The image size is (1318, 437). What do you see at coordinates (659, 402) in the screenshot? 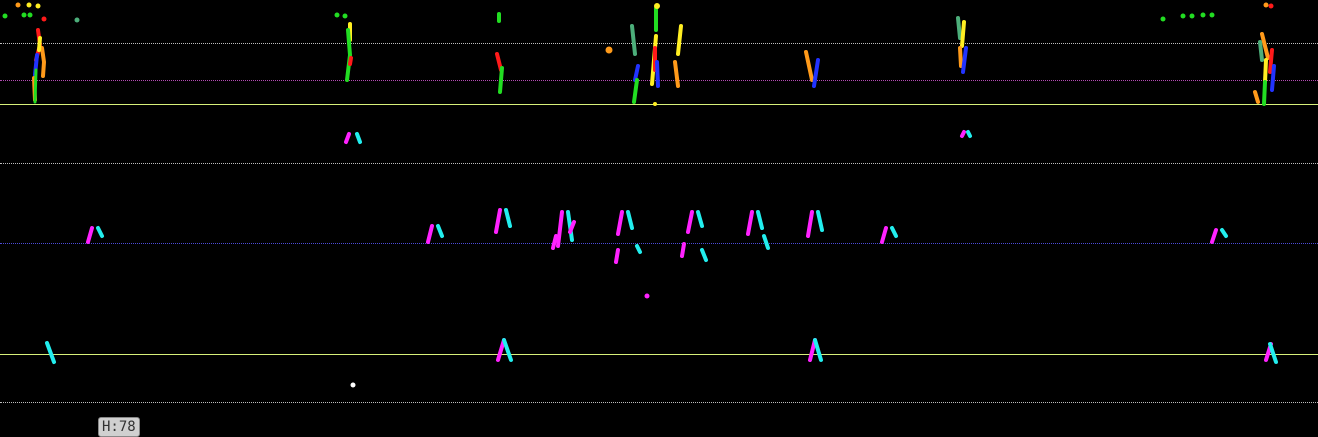
I see `guide-line-bottom` at bounding box center [659, 402].